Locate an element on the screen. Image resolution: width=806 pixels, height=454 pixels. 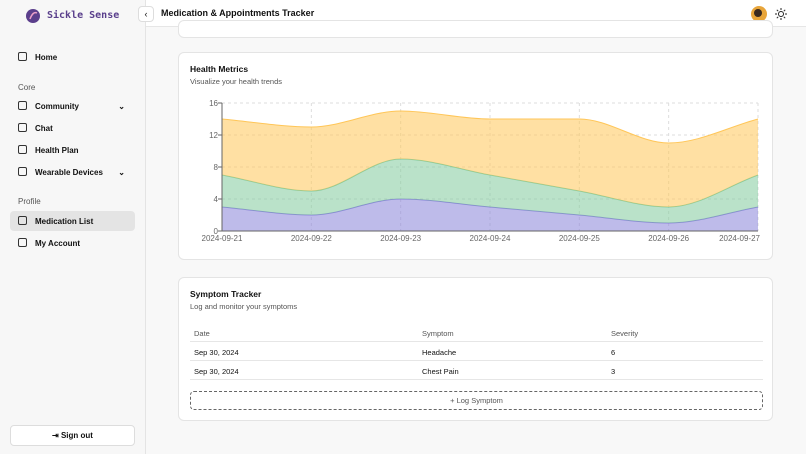
card-title: Symptom Tracker is located at coordinates (226, 294).